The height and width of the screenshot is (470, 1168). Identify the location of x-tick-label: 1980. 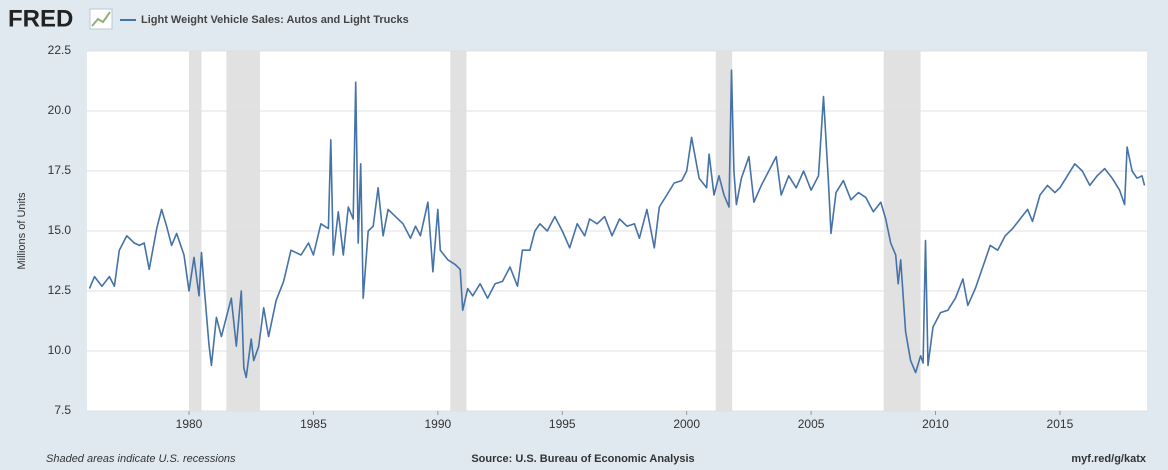
(189, 424).